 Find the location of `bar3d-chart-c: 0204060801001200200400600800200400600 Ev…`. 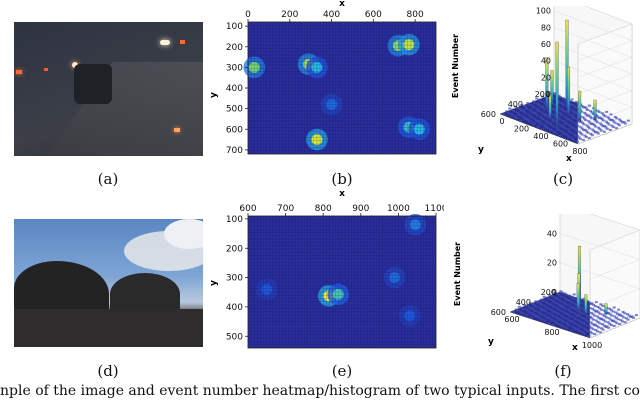

bar3d-chart-c: 0204060801001200200400600800200400600 Ev… is located at coordinates (542, 85).